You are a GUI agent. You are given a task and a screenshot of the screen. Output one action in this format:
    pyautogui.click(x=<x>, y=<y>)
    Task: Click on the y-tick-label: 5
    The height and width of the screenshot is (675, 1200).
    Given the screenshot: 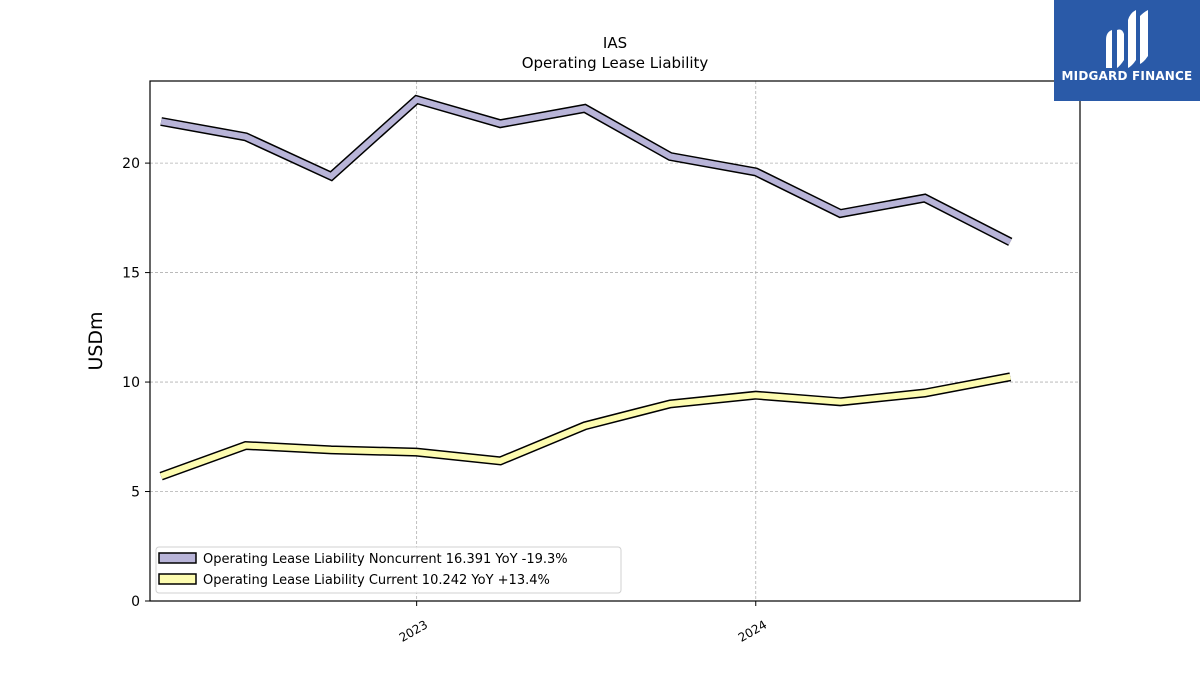 What is the action you would take?
    pyautogui.click(x=135, y=493)
    